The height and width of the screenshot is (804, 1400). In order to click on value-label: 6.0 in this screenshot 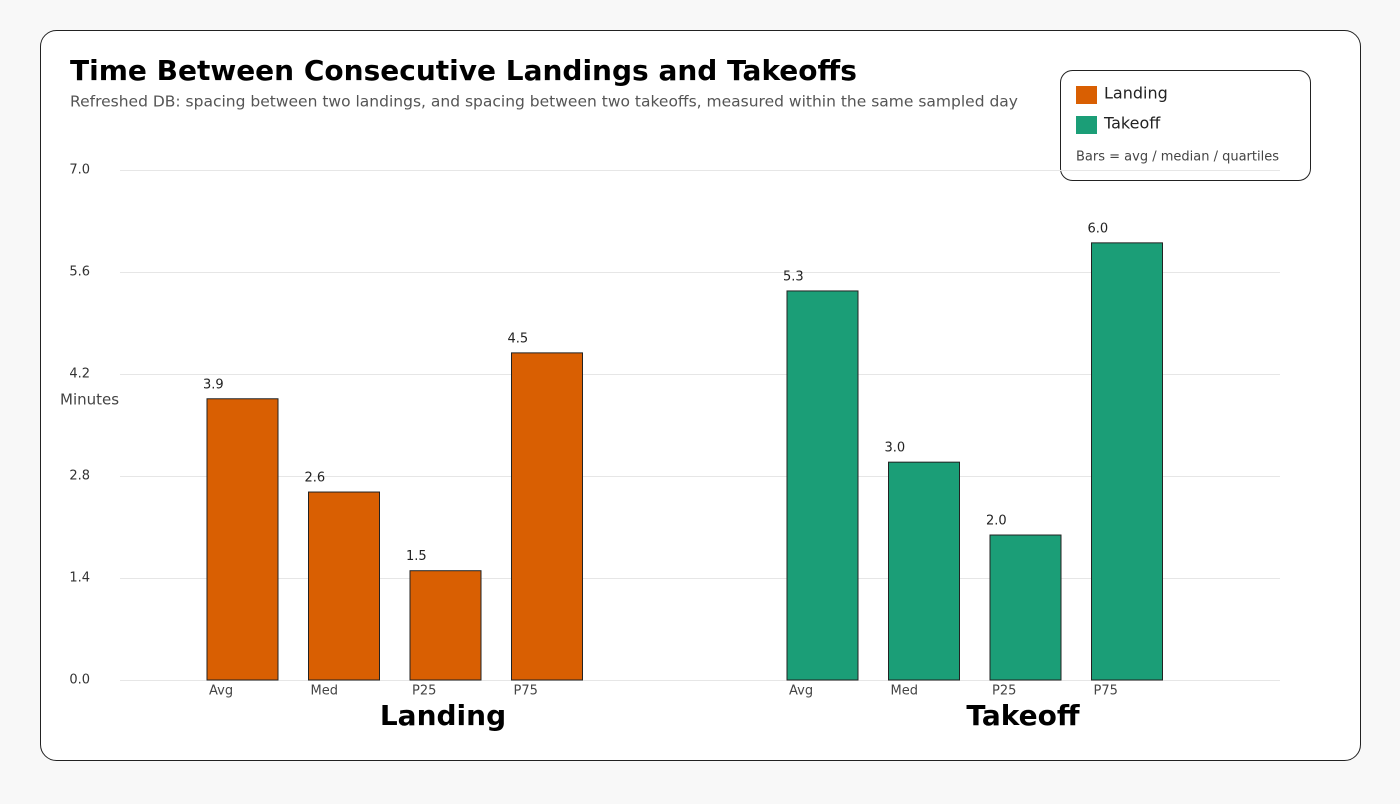, I will do `click(1098, 228)`.